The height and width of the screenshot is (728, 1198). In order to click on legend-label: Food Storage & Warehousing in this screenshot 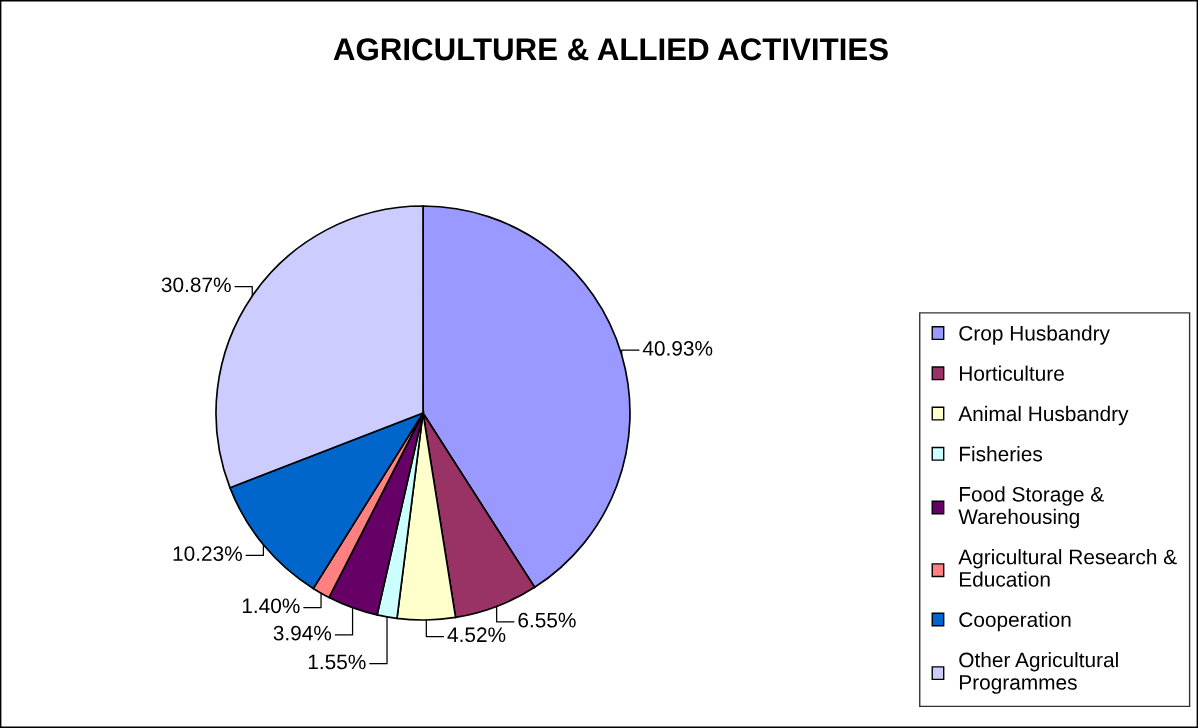, I will do `click(1031, 507)`.